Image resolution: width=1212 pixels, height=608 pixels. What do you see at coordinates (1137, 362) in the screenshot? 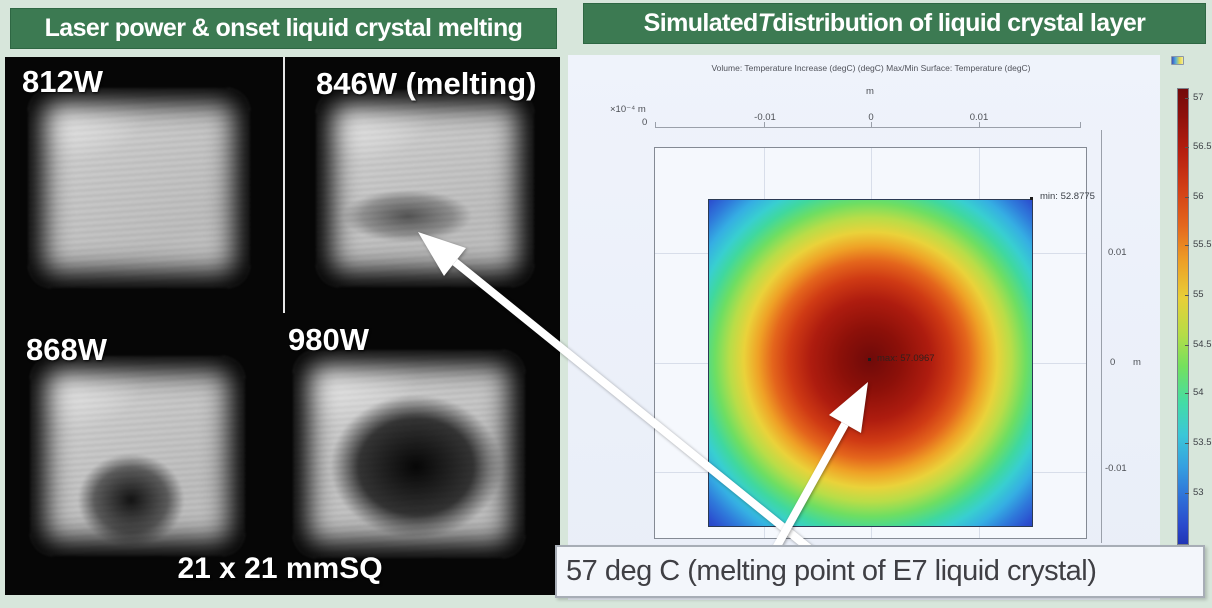
I see `right-axis-unit: m` at bounding box center [1137, 362].